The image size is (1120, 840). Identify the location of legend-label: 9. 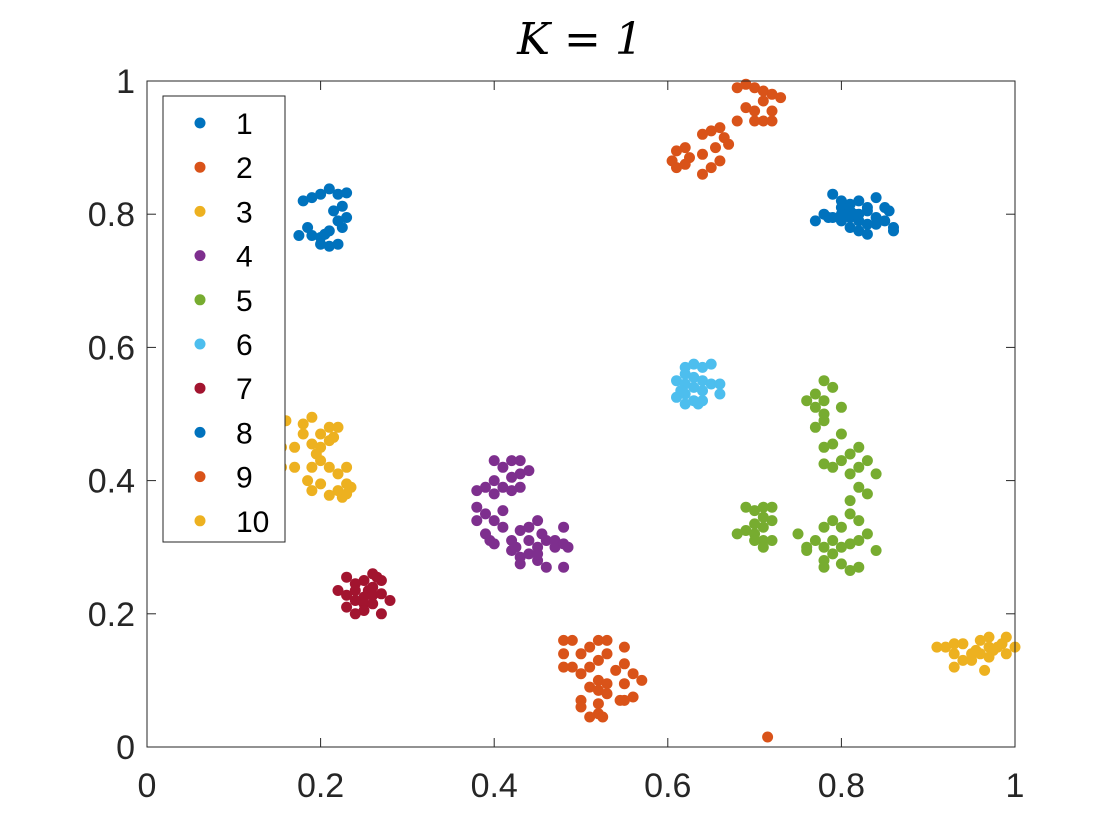
(244, 478).